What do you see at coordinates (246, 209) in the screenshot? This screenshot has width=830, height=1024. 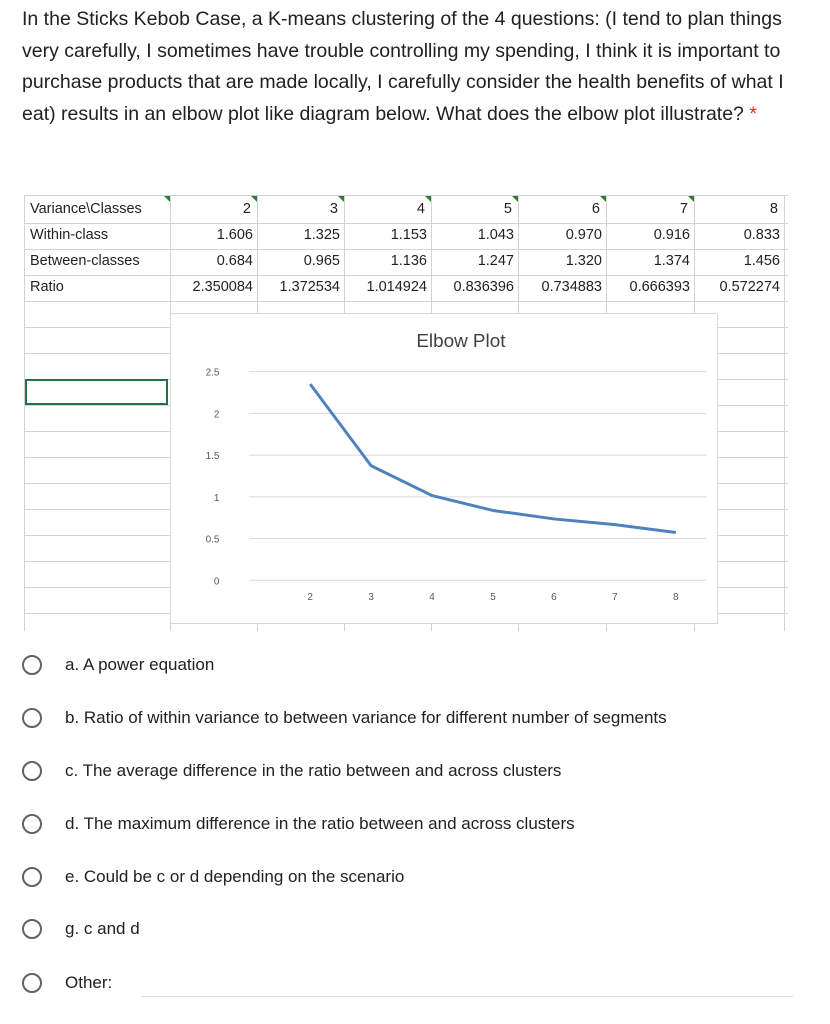 I see `class-header-cell: 2` at bounding box center [246, 209].